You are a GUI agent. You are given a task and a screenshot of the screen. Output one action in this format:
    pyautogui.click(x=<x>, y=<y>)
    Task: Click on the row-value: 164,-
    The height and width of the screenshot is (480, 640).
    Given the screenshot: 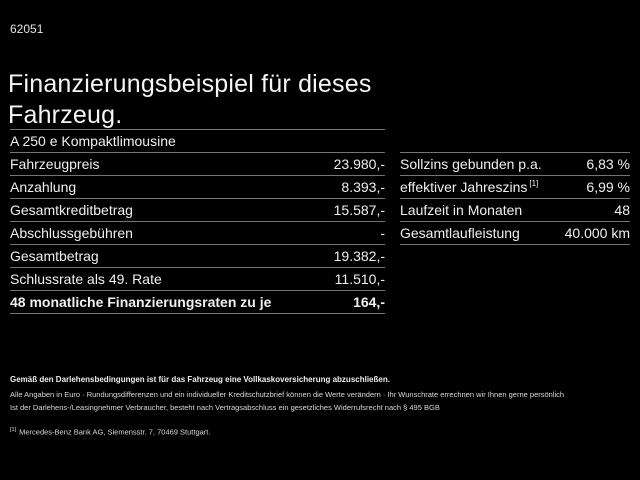 What is the action you would take?
    pyautogui.click(x=369, y=302)
    